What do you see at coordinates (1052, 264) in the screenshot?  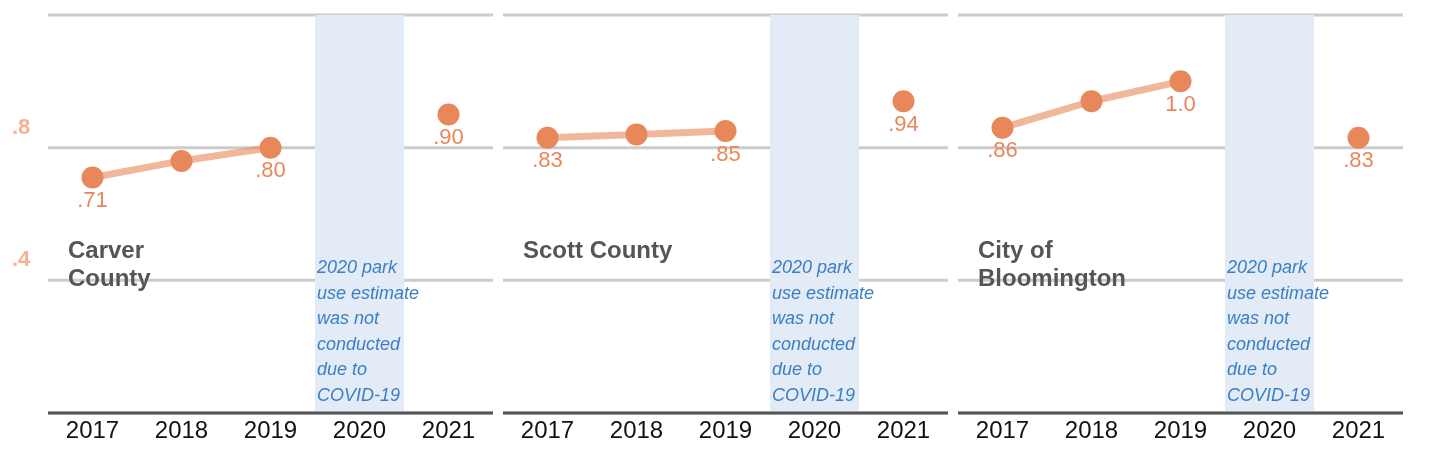 I see `text: City of Bloomington` at bounding box center [1052, 264].